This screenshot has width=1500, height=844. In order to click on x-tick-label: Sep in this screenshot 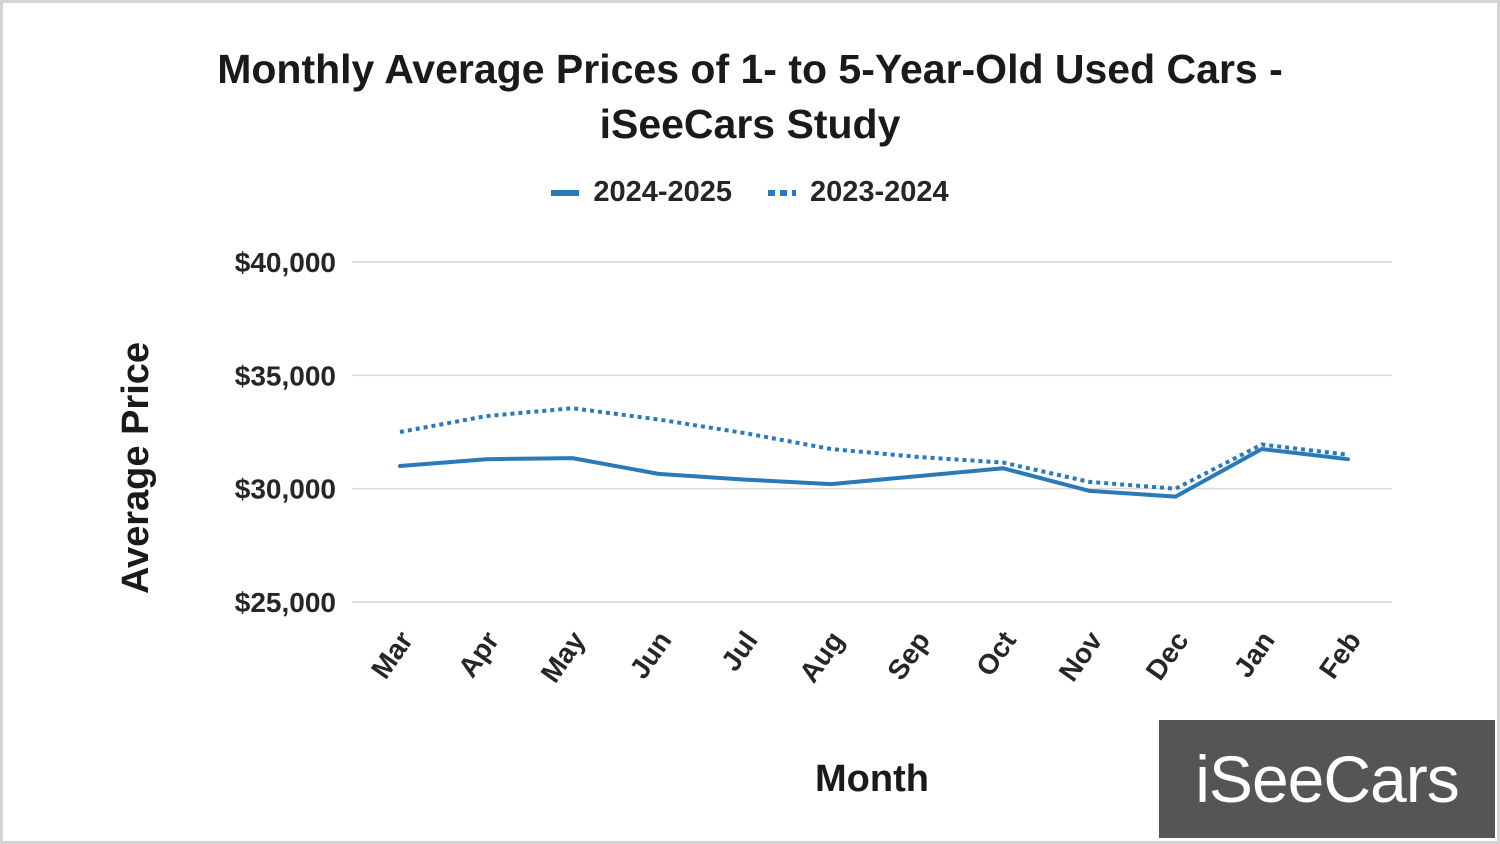, I will do `click(908, 656)`.